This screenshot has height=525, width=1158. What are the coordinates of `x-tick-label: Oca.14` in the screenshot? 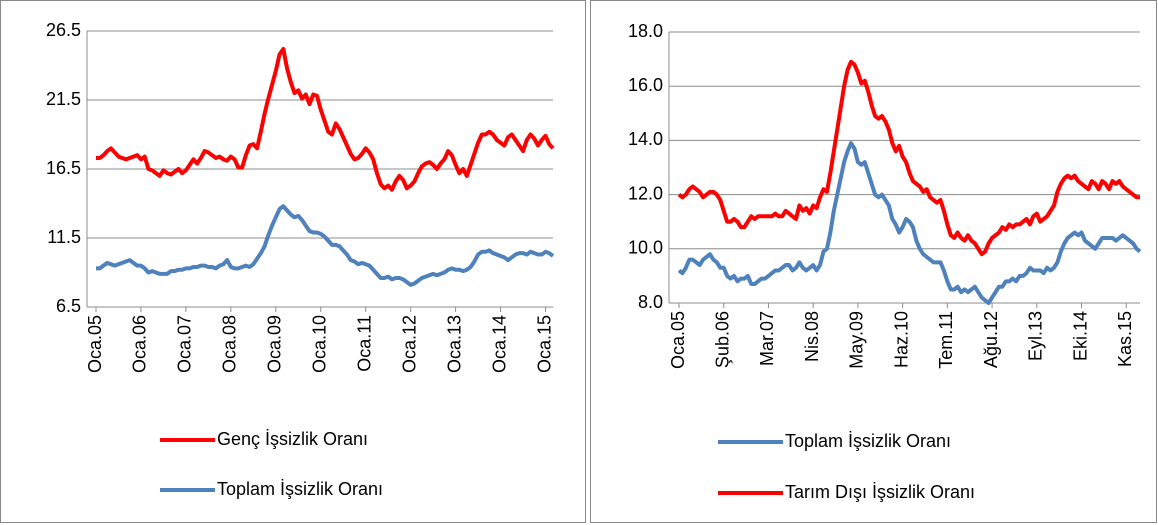 It's located at (499, 344).